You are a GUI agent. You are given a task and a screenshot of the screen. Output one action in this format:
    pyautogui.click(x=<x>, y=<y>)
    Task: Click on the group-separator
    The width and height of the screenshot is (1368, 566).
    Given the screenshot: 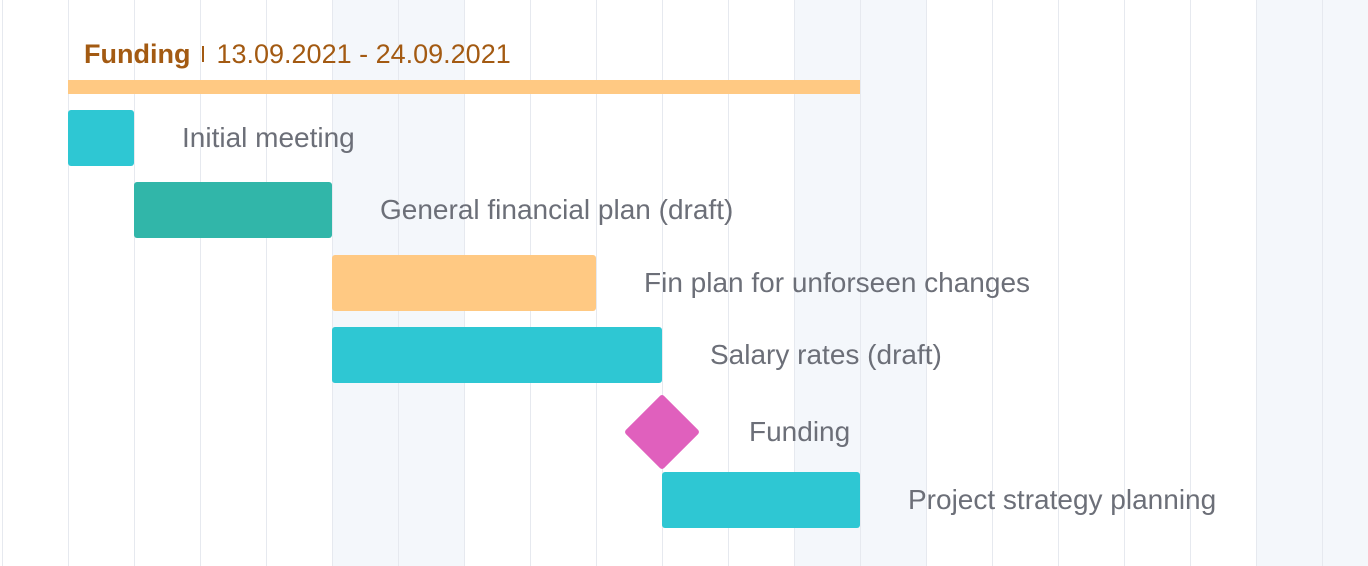 What is the action you would take?
    pyautogui.click(x=203, y=54)
    